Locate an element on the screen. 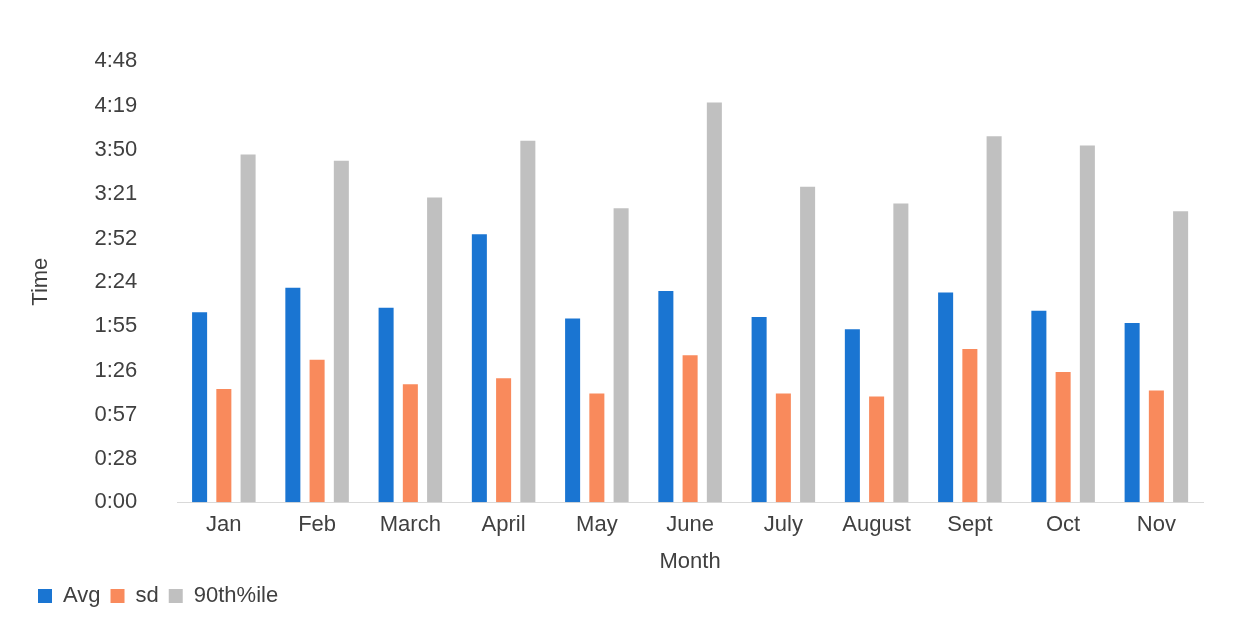 The image size is (1241, 625). x-tick-label: May is located at coordinates (597, 524).